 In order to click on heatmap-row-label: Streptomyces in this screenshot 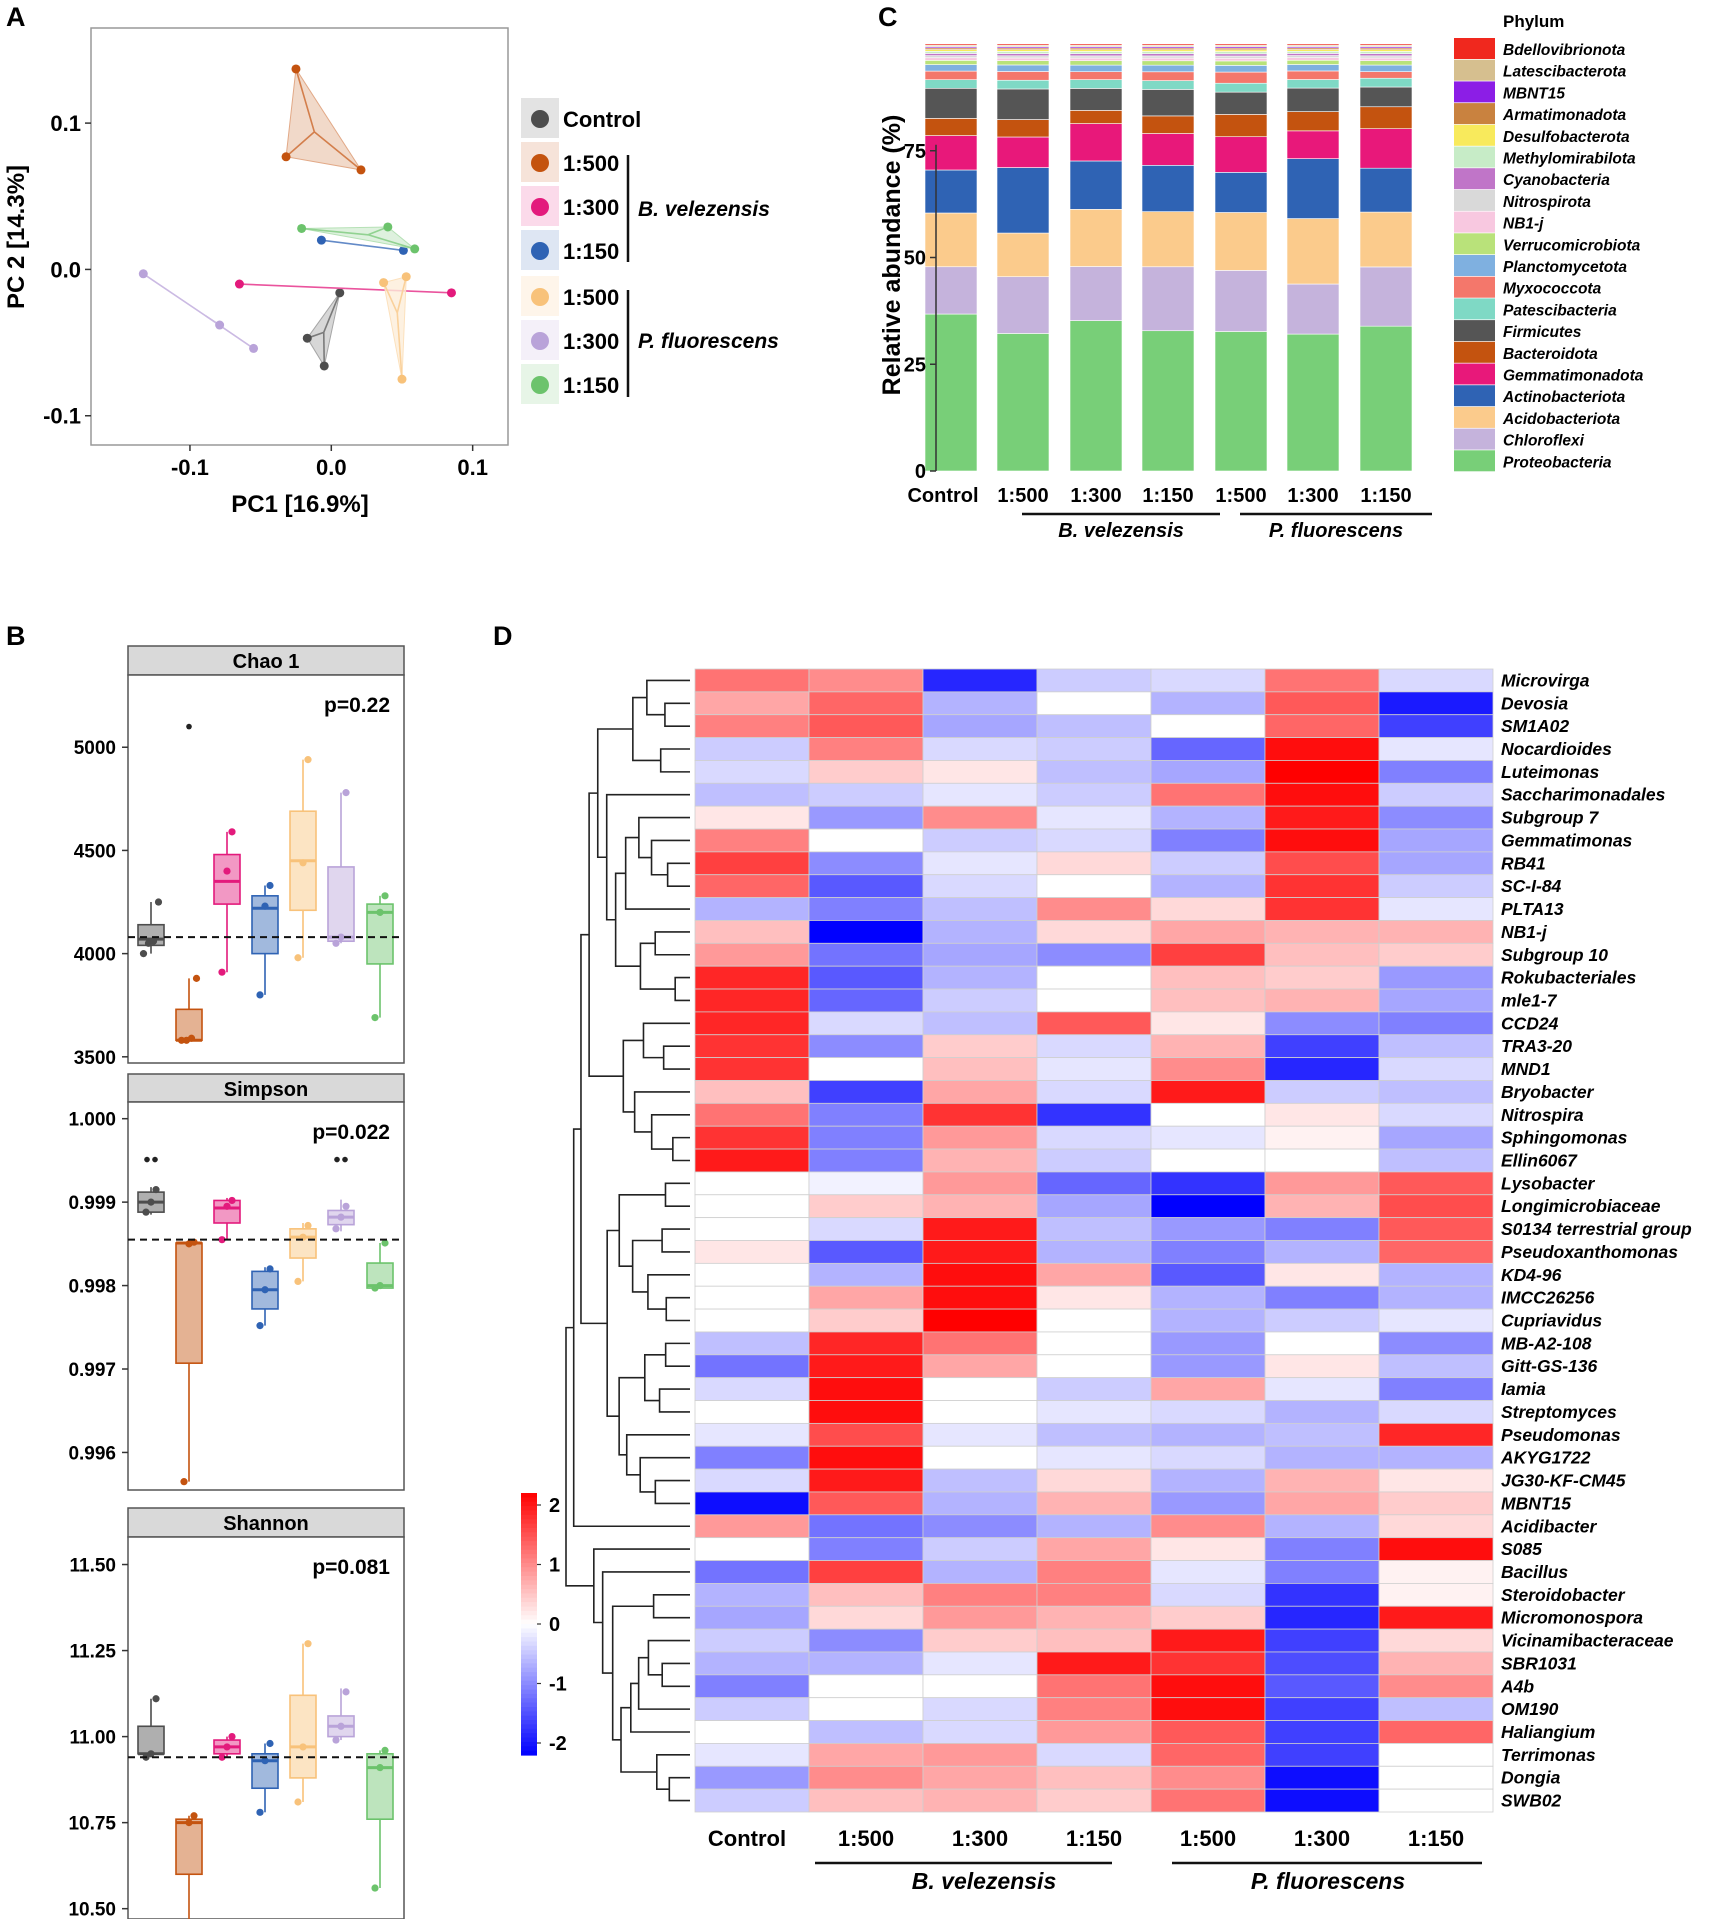, I will do `click(1559, 1412)`.